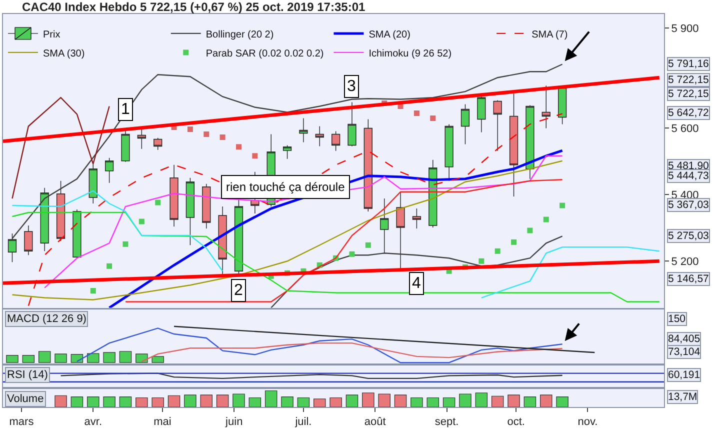 The width and height of the screenshot is (720, 430). I want to click on chart-title: RSI (14), so click(27, 375).